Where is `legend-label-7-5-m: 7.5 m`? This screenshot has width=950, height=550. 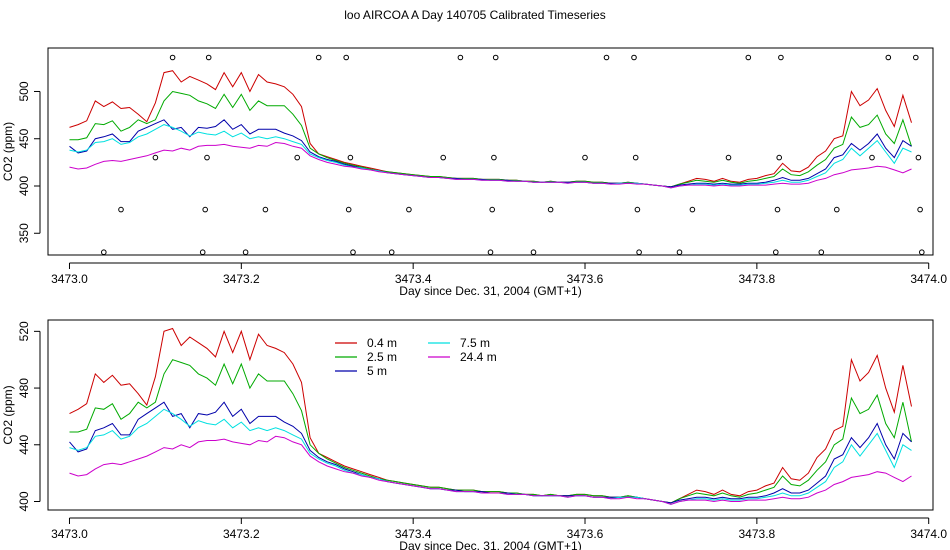 legend-label-7-5-m: 7.5 m is located at coordinates (475, 343).